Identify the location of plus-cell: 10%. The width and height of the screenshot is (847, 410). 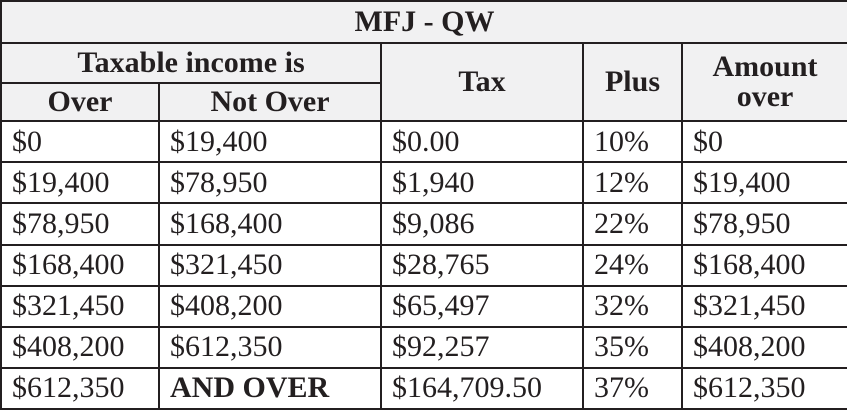
(632, 142).